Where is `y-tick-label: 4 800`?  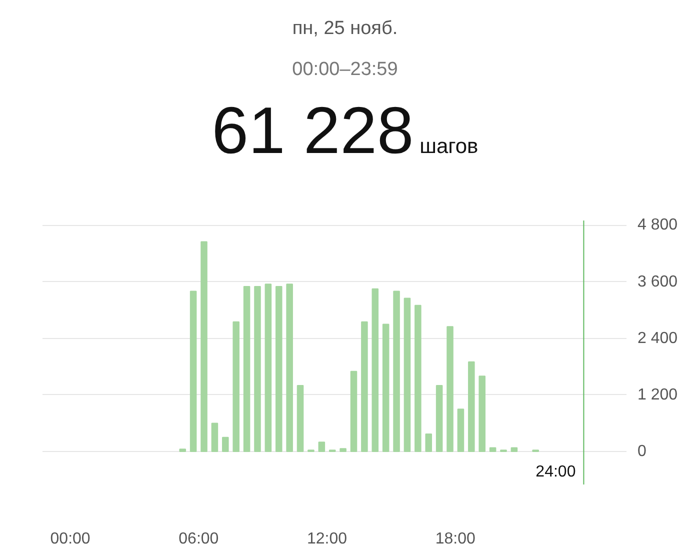 y-tick-label: 4 800 is located at coordinates (658, 225).